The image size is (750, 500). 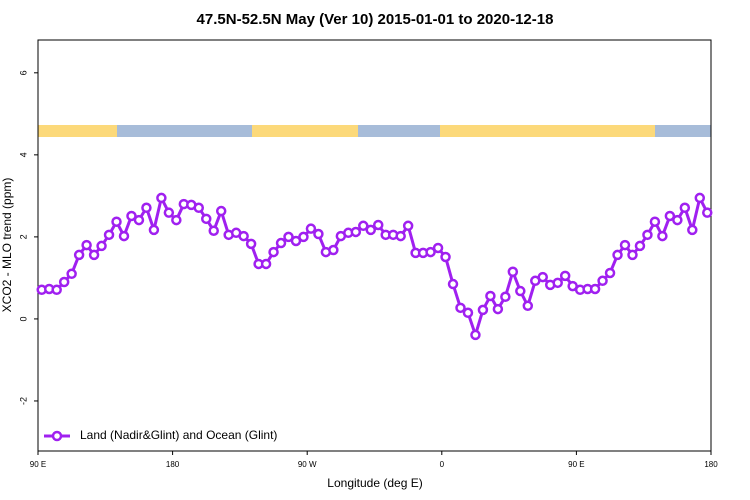 What do you see at coordinates (7, 245) in the screenshot?
I see `y-axis-label: XCO2 - MLO trend (ppm)` at bounding box center [7, 245].